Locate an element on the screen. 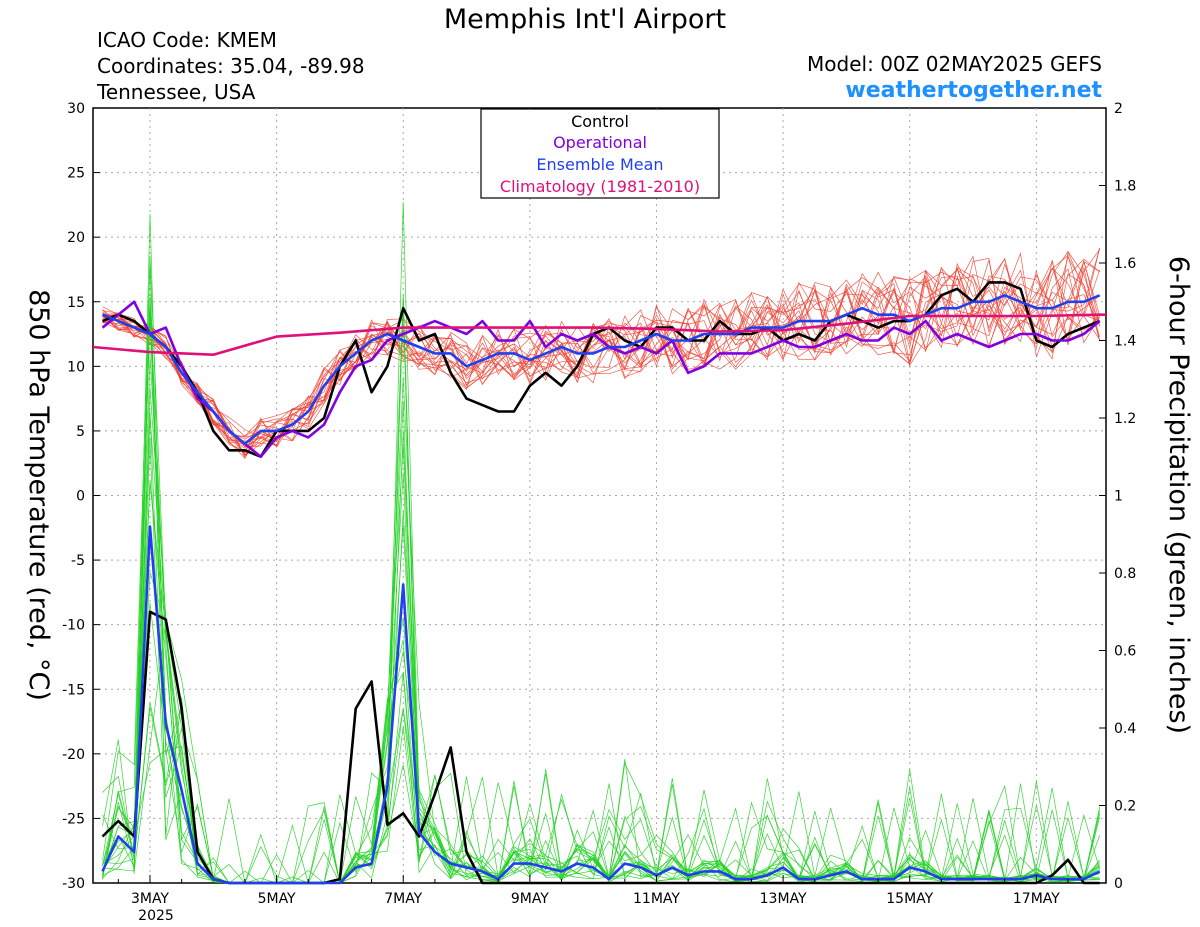 This screenshot has width=1200, height=927. tick-label-x: 13MAY is located at coordinates (783, 899).